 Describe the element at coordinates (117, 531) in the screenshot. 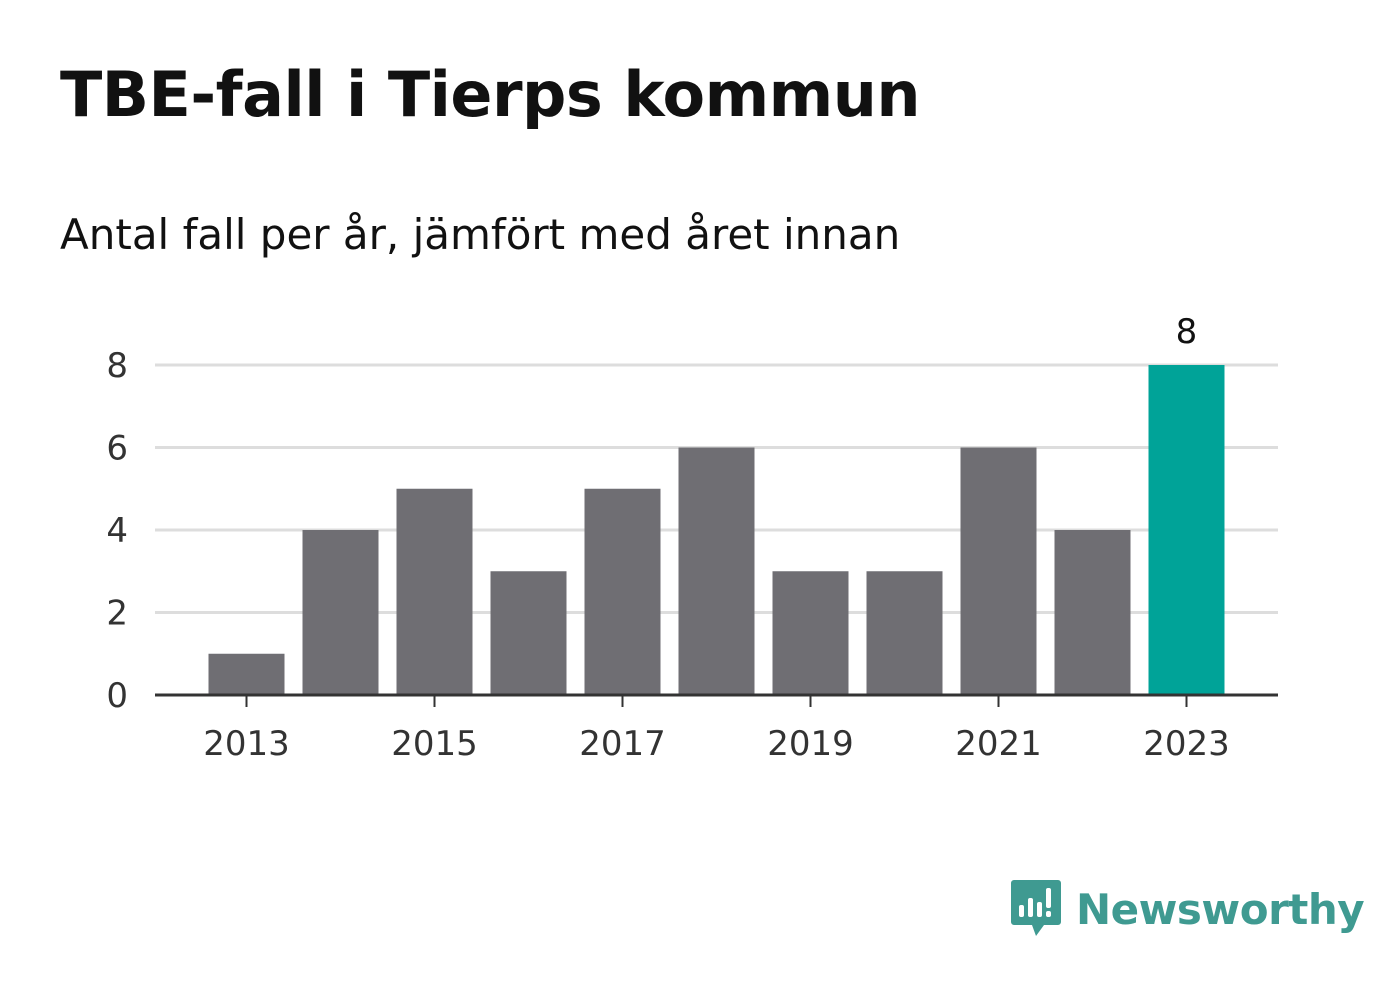

I see `y-tick-label: 4` at that location.